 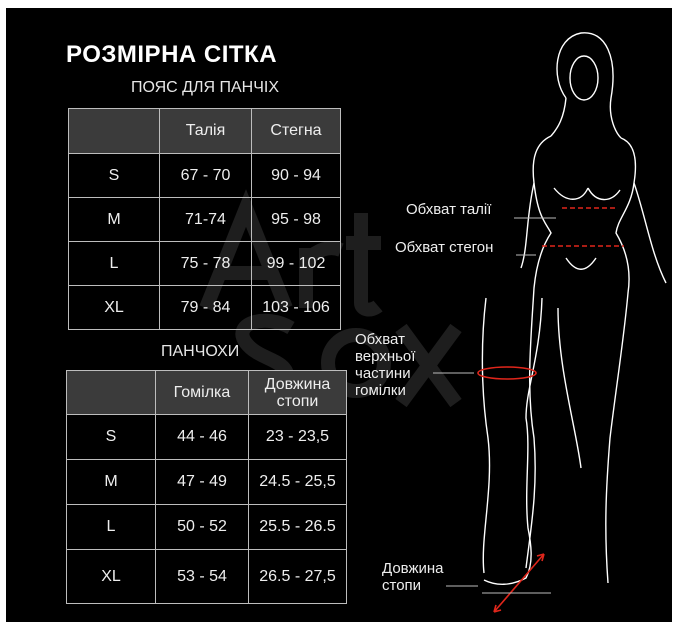 I want to click on table-row: L 75 - 78 99 - 102, so click(x=204, y=263).